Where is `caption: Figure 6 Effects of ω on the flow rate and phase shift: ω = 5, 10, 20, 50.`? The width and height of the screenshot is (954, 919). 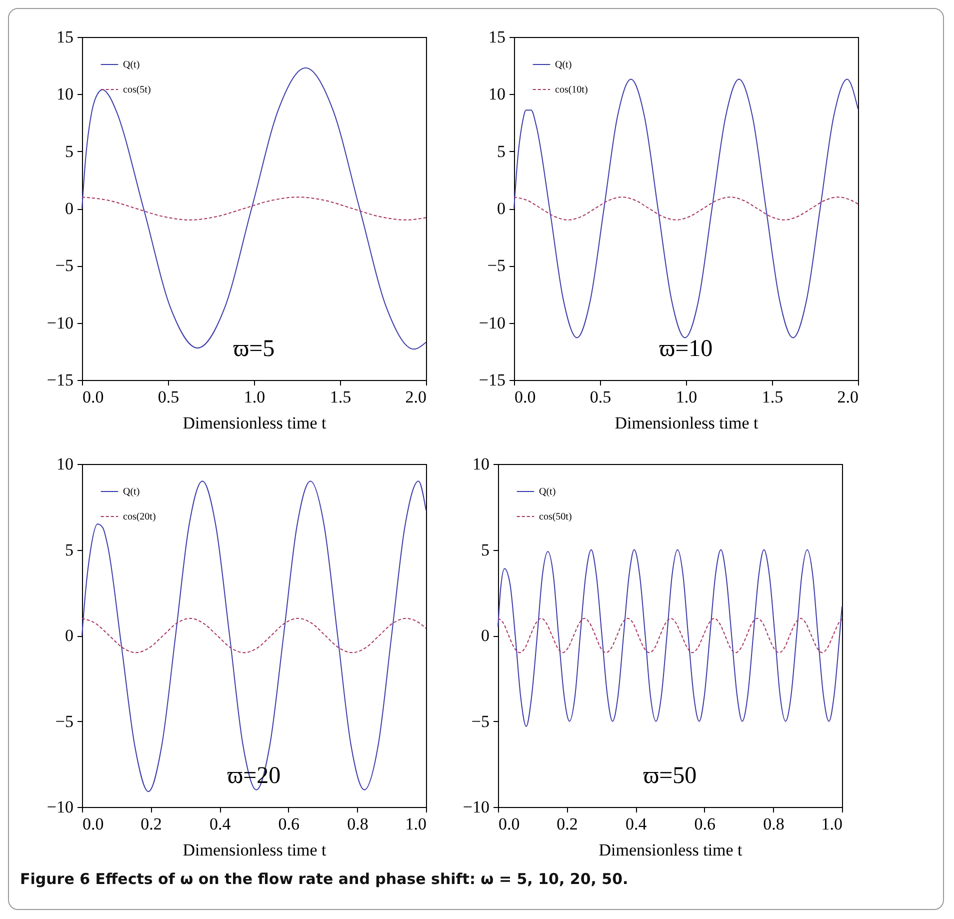 caption: Figure 6 Effects of ω on the flow rate and phase shift: ω = 5, 10, 20, 50. is located at coordinates (324, 879).